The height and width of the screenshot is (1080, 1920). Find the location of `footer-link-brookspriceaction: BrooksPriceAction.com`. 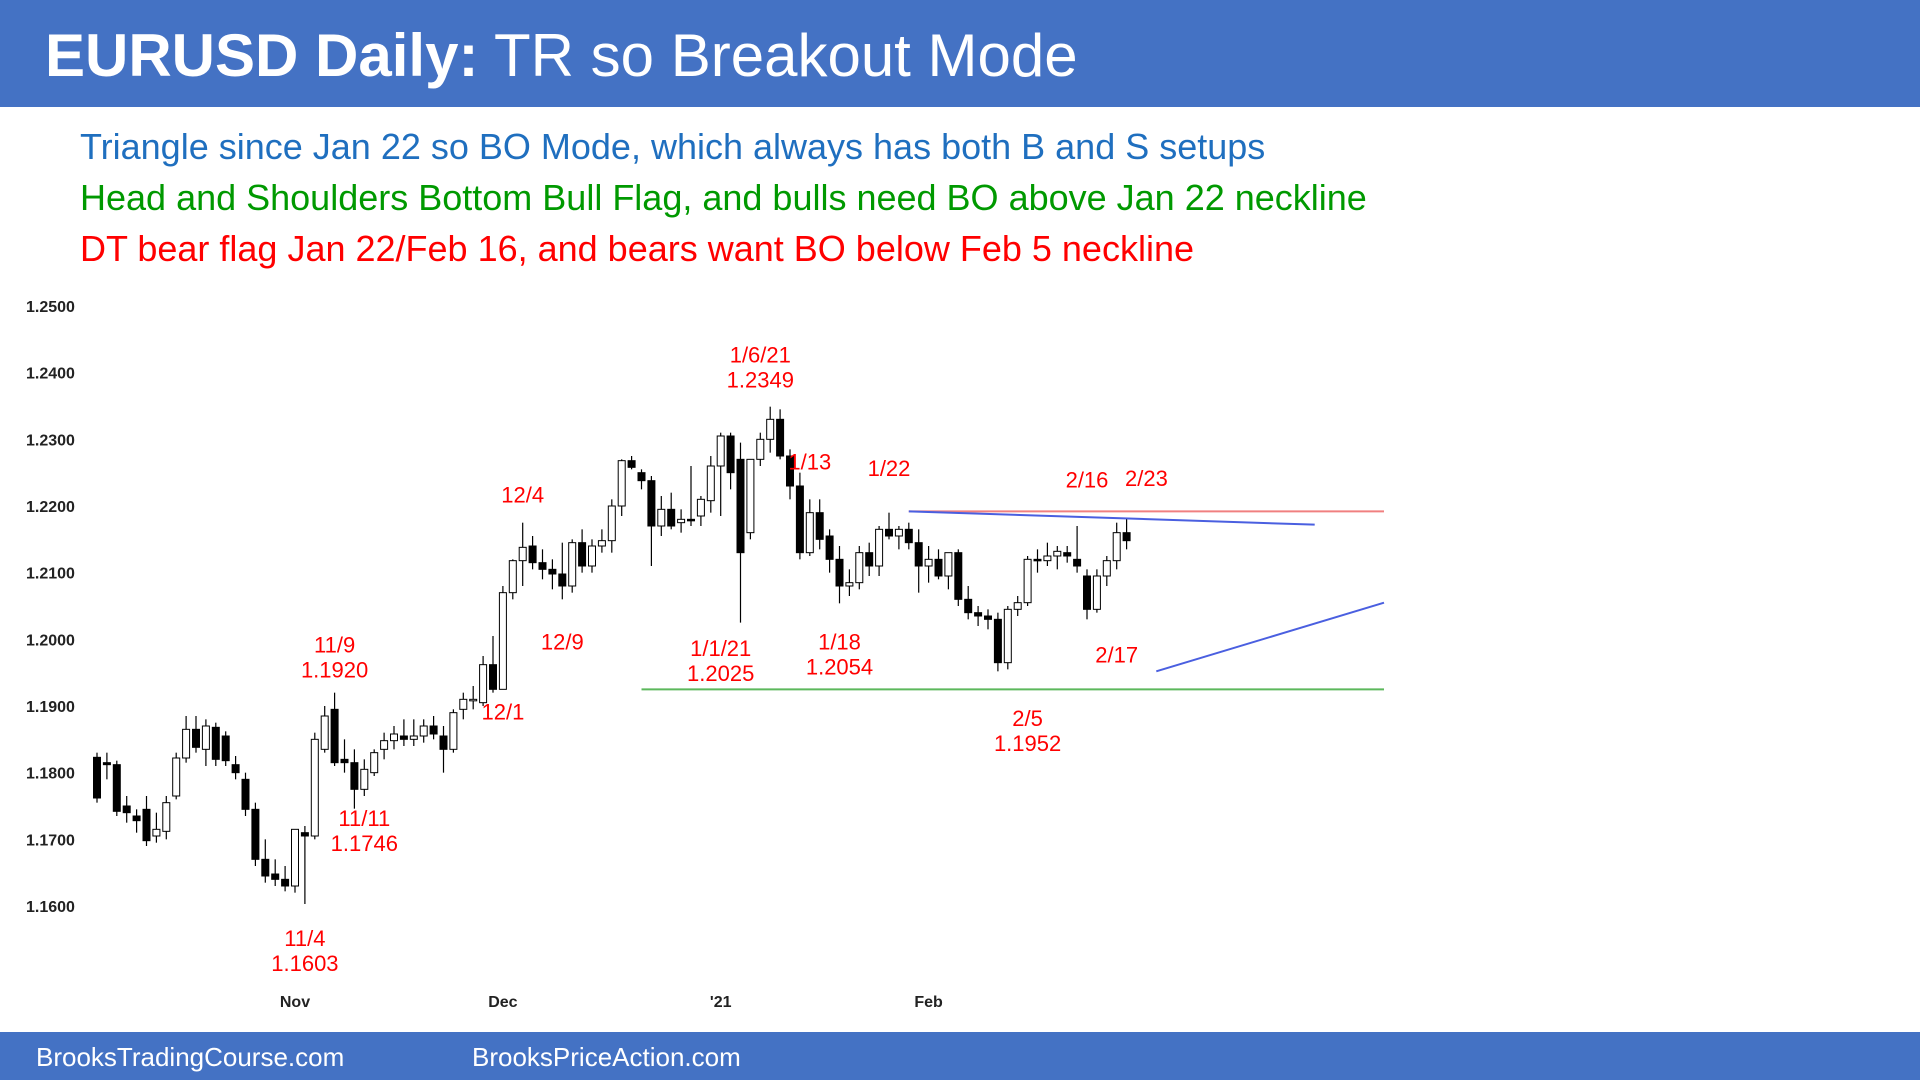

footer-link-brookspriceaction: BrooksPriceAction.com is located at coordinates (606, 1057).